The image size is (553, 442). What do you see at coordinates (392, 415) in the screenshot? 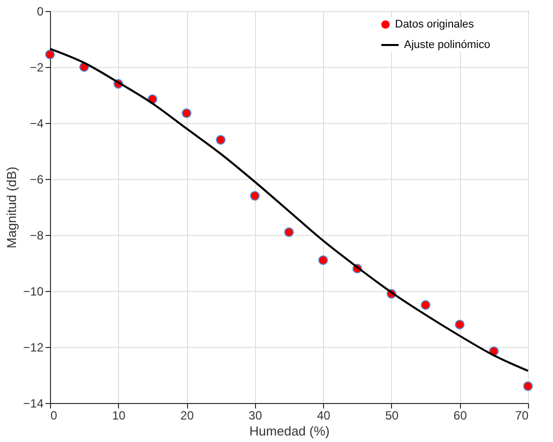
I see `x-tick-label: 50` at bounding box center [392, 415].